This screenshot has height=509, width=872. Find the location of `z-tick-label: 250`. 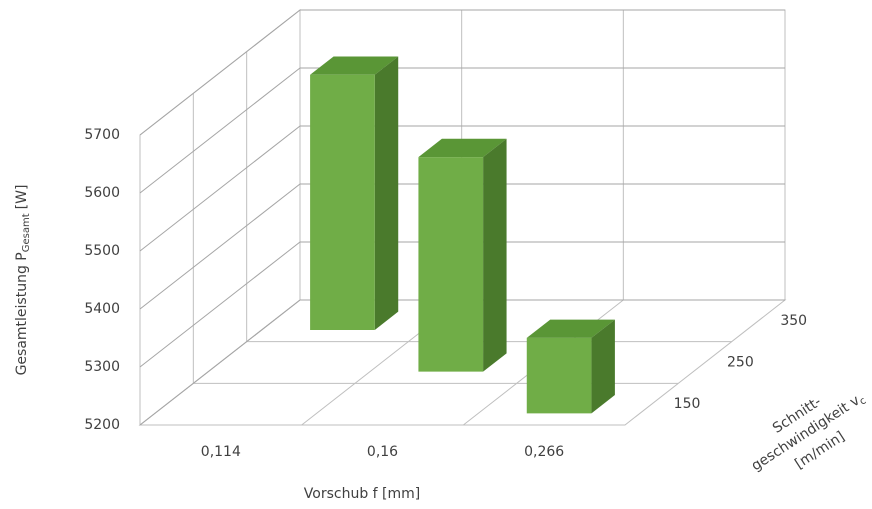

z-tick-label: 250 is located at coordinates (740, 363).